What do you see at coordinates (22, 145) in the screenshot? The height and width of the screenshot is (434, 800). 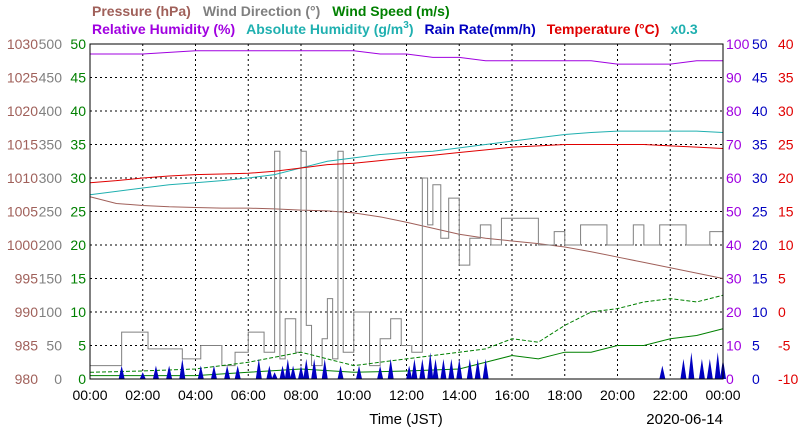 I see `axis-tick-label: 1015` at bounding box center [22, 145].